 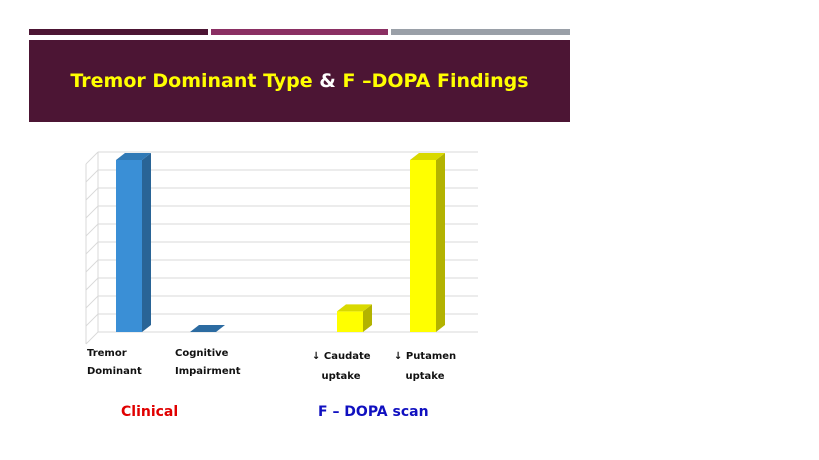 What do you see at coordinates (150, 412) in the screenshot?
I see `group-label-clinical: Clinical` at bounding box center [150, 412].